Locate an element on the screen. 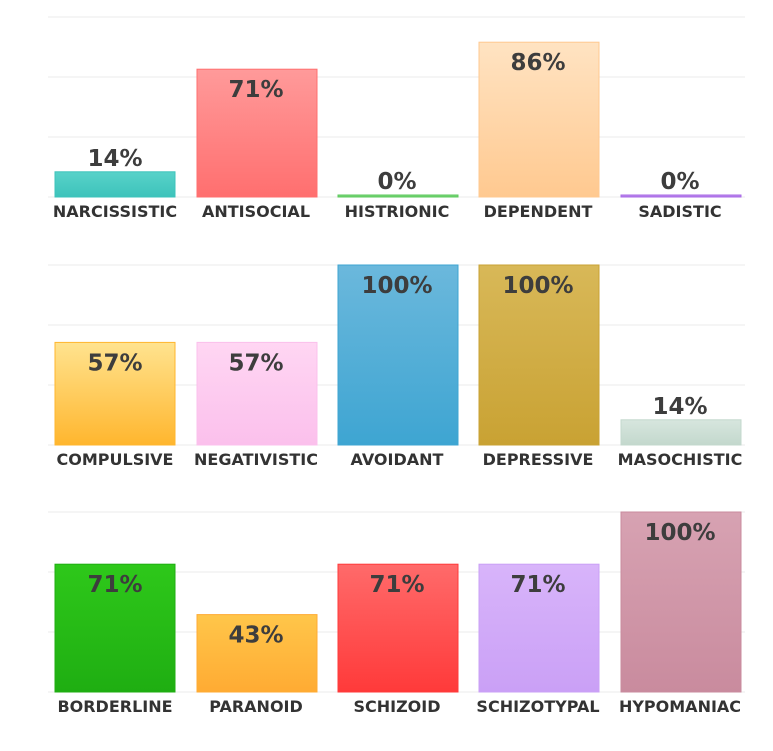 This screenshot has width=773, height=751. bar-value-label: 43% is located at coordinates (255, 636).